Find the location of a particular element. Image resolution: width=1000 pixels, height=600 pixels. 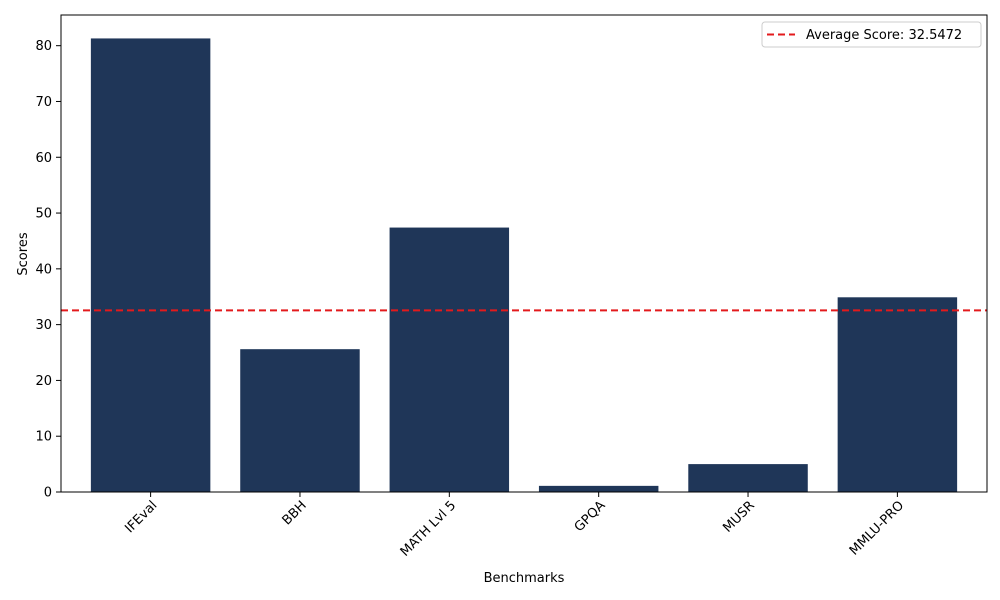

y-tick-label: 30 is located at coordinates (43, 325).